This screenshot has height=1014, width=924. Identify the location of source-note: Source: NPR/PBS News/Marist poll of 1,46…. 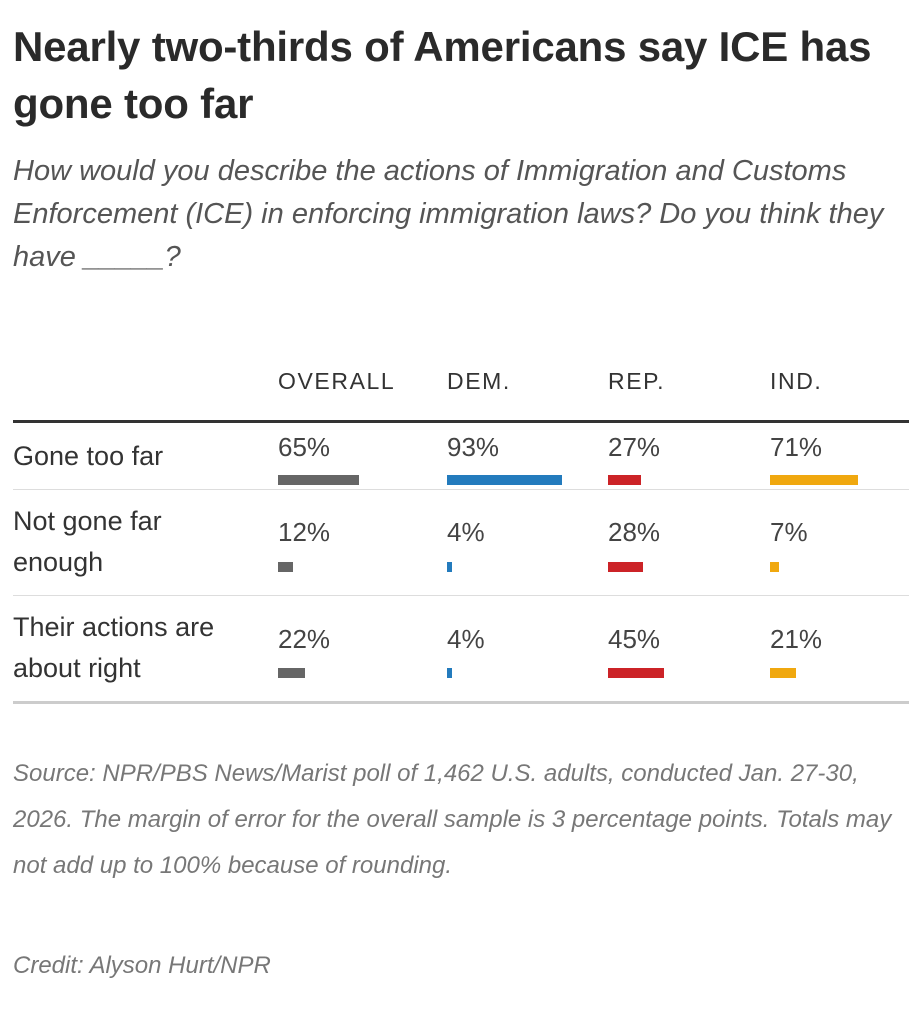
(452, 819).